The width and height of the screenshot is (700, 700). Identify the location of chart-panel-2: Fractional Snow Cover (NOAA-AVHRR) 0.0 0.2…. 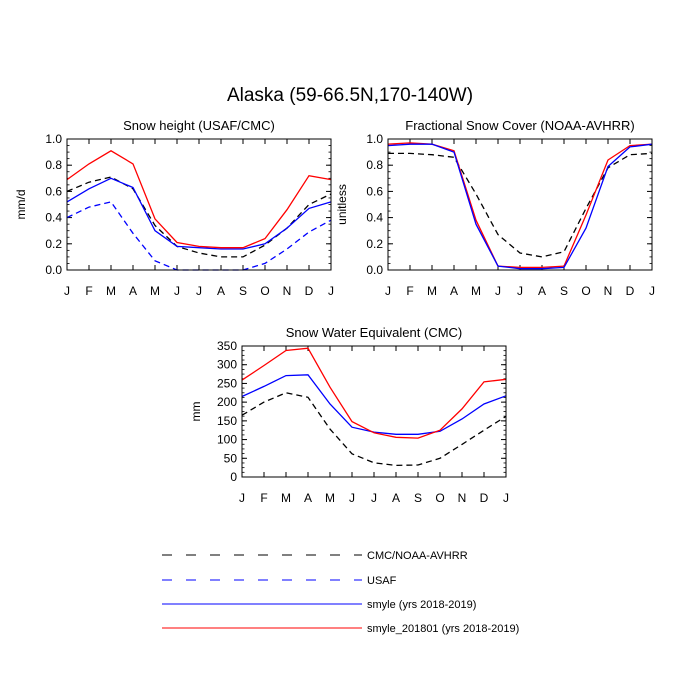
(495, 208).